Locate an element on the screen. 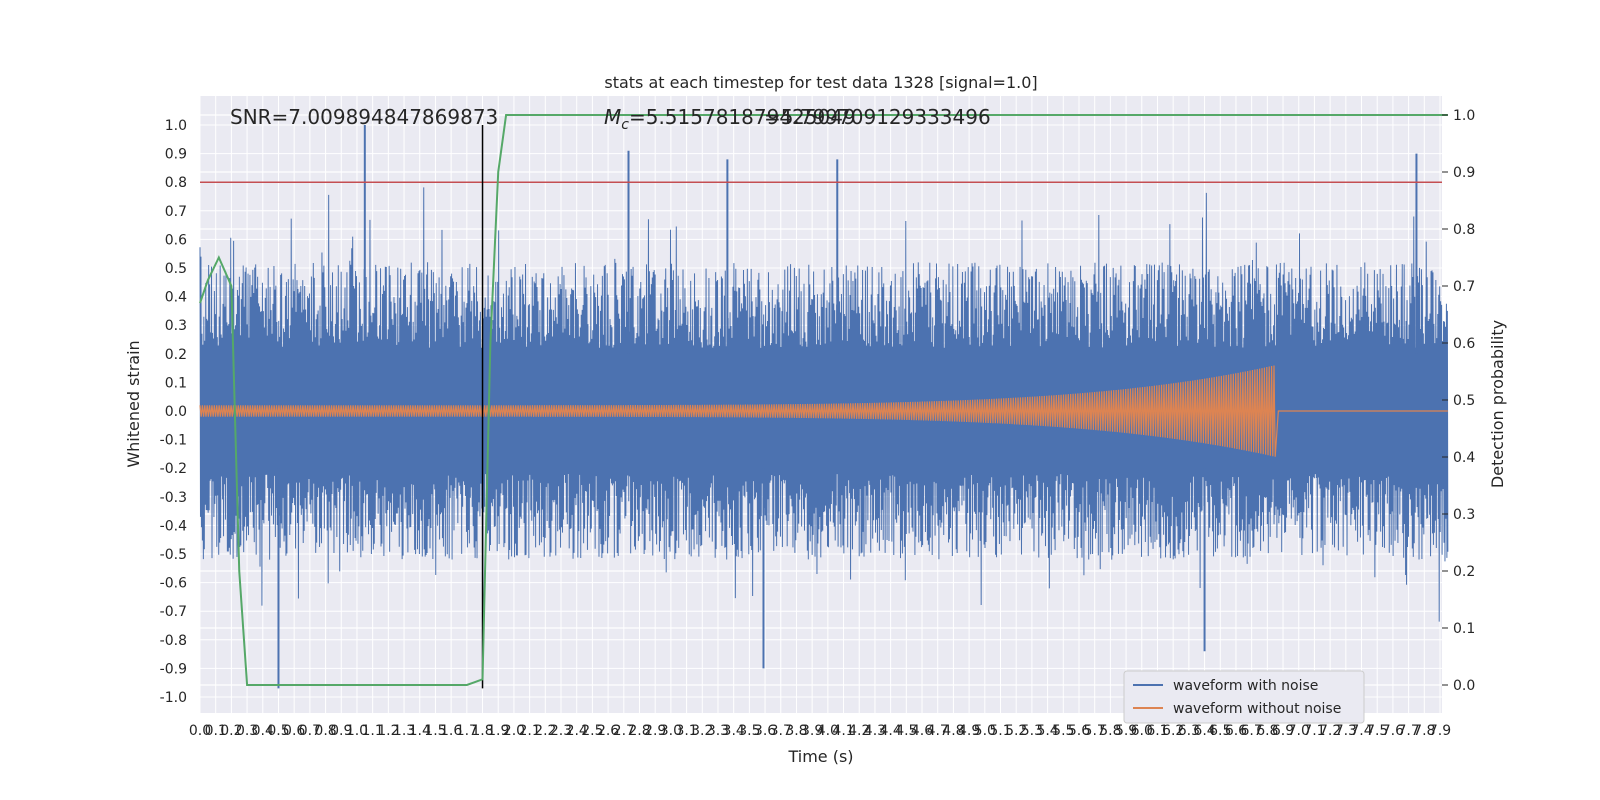 The height and width of the screenshot is (800, 1600). y-tick-label: 0.3 is located at coordinates (176, 326).